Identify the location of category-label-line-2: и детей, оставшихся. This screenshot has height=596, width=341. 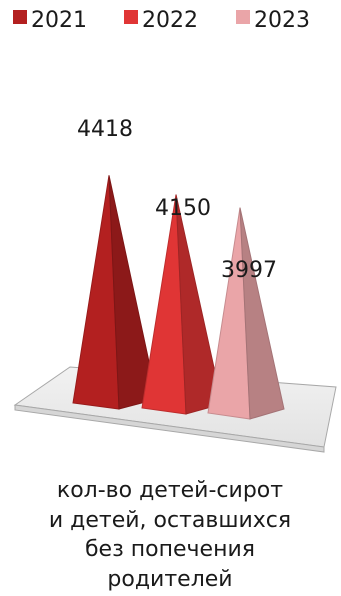
(170, 520).